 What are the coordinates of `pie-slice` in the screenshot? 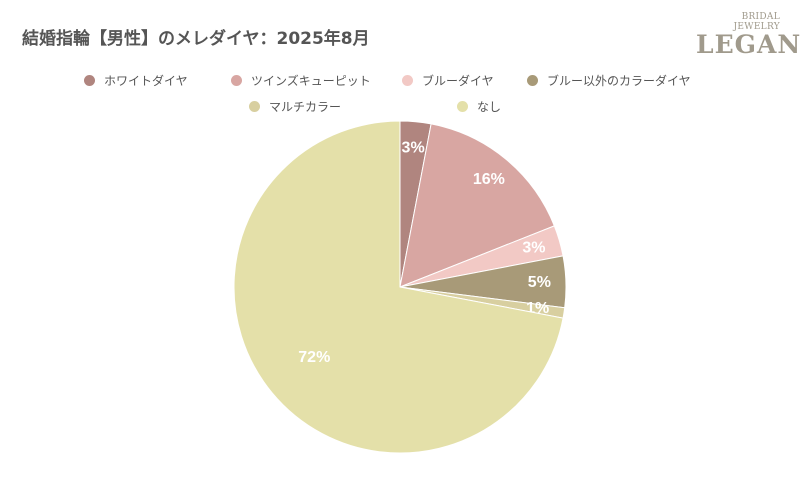 It's located at (477, 205).